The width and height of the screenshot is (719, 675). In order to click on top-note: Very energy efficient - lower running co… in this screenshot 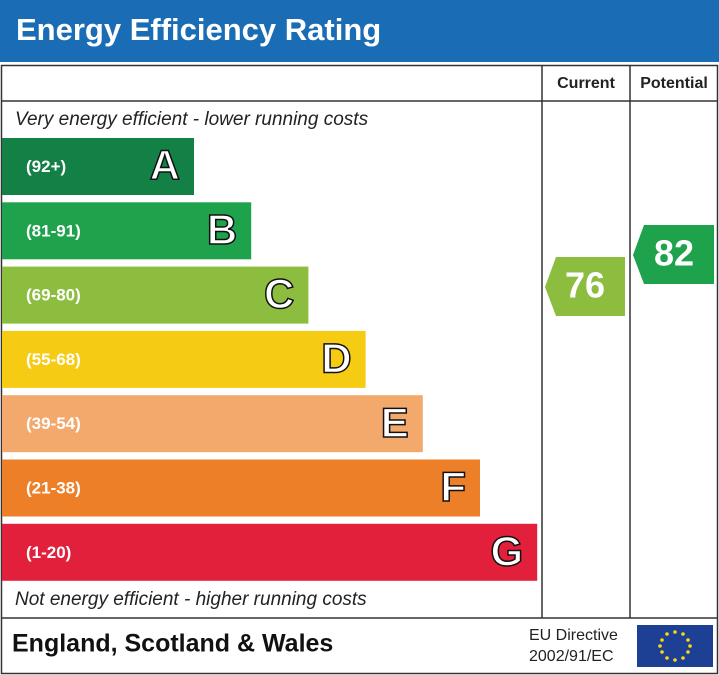, I will do `click(192, 119)`.